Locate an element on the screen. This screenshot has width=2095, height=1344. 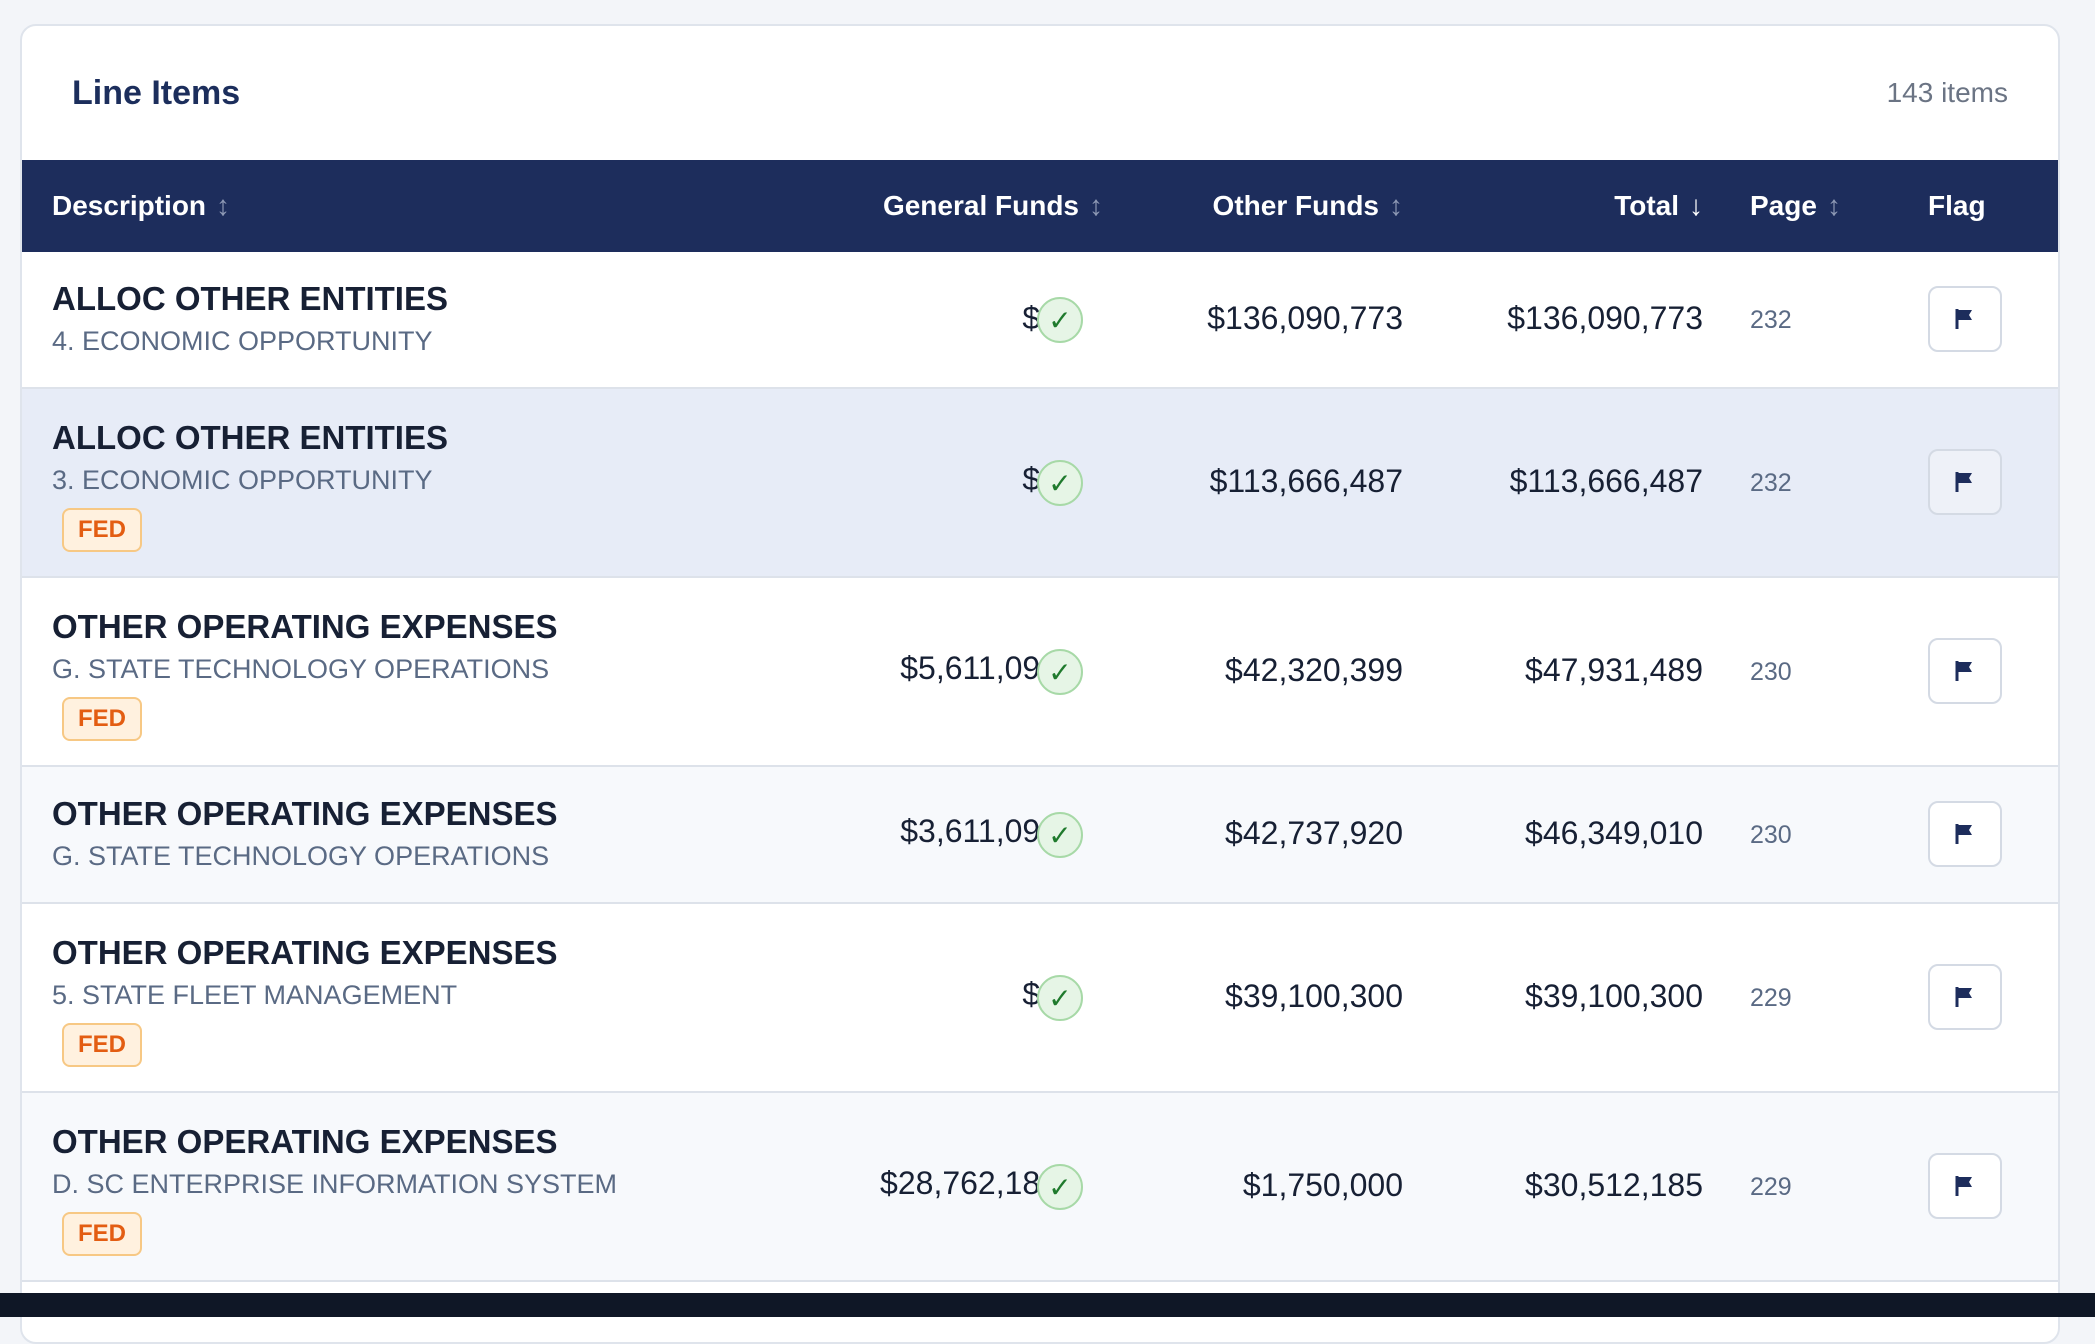
bottom-bar is located at coordinates (1047, 1305).